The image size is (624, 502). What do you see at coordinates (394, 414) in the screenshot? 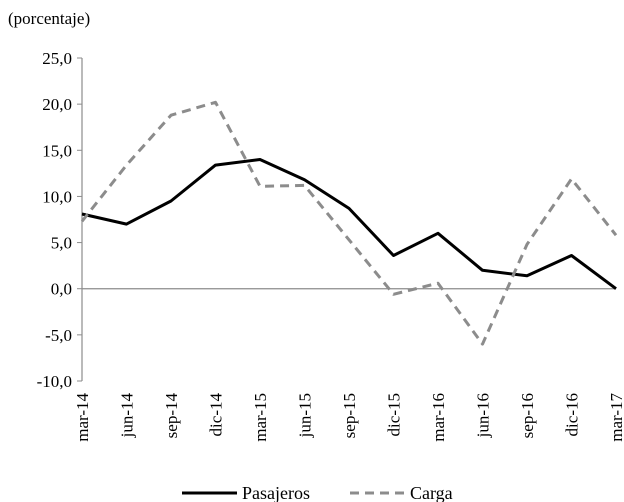
I see `x-tick-label: dic-15` at bounding box center [394, 414].